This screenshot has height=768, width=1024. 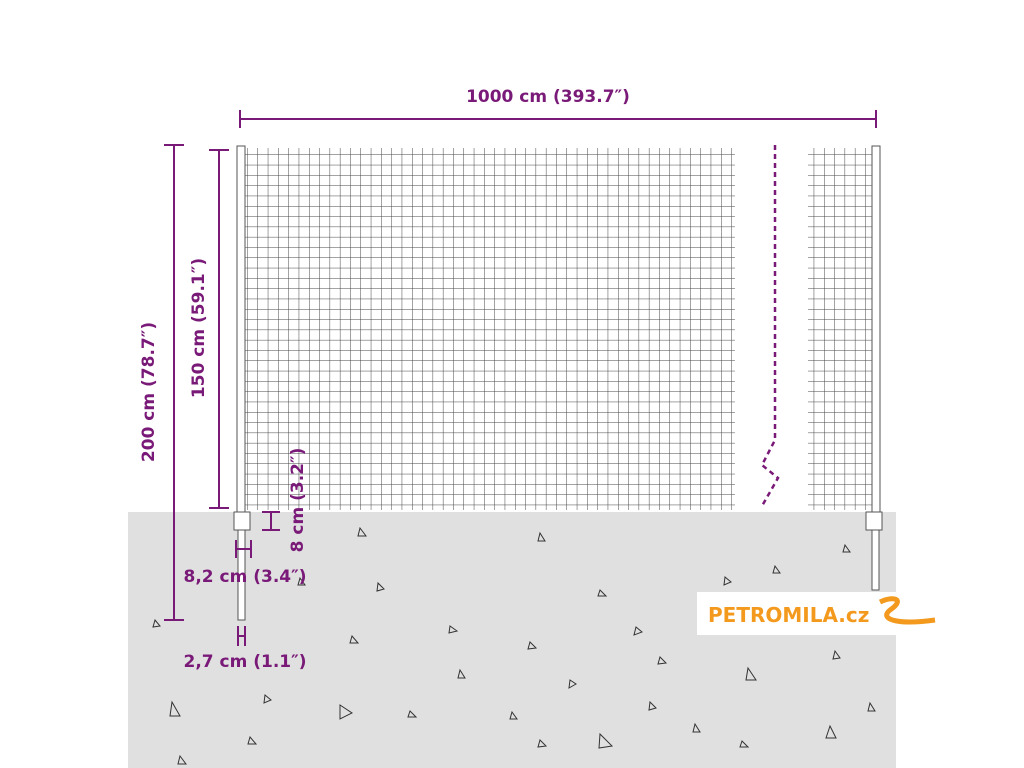 What do you see at coordinates (149, 392) in the screenshot?
I see `total-height-label: 200 cm (78.7″)` at bounding box center [149, 392].